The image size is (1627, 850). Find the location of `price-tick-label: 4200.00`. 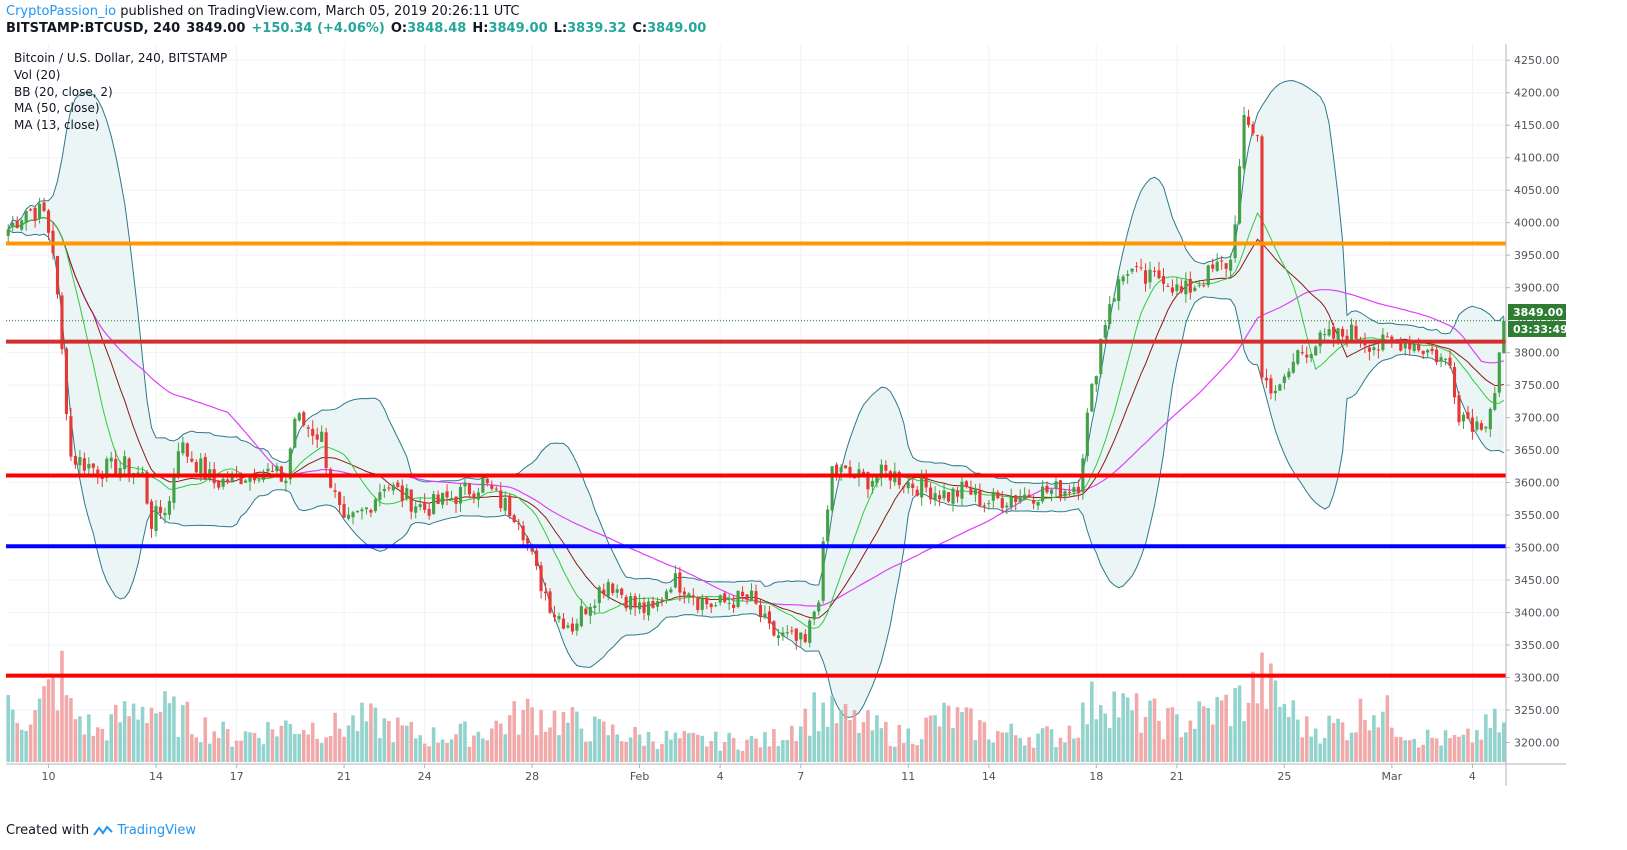

price-tick-label: 4200.00 is located at coordinates (1537, 93).